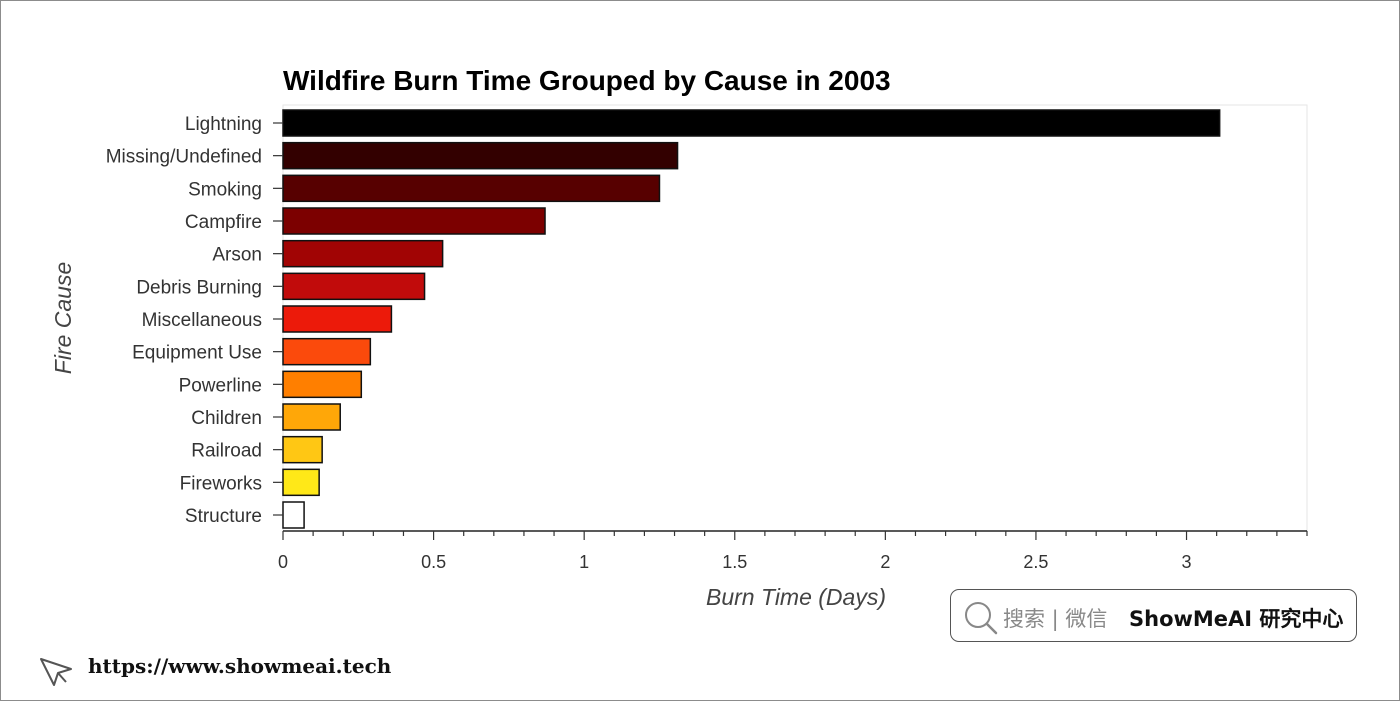 The width and height of the screenshot is (1400, 701). Describe the element at coordinates (363, 253) in the screenshot. I see `bar-arson` at that location.